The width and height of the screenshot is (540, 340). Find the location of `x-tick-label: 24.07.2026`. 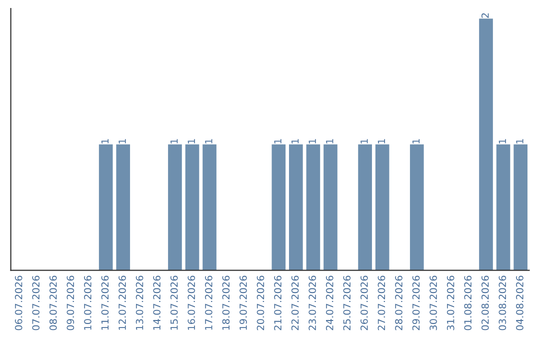

x-tick-label: 24.07.2026 is located at coordinates (330, 303).